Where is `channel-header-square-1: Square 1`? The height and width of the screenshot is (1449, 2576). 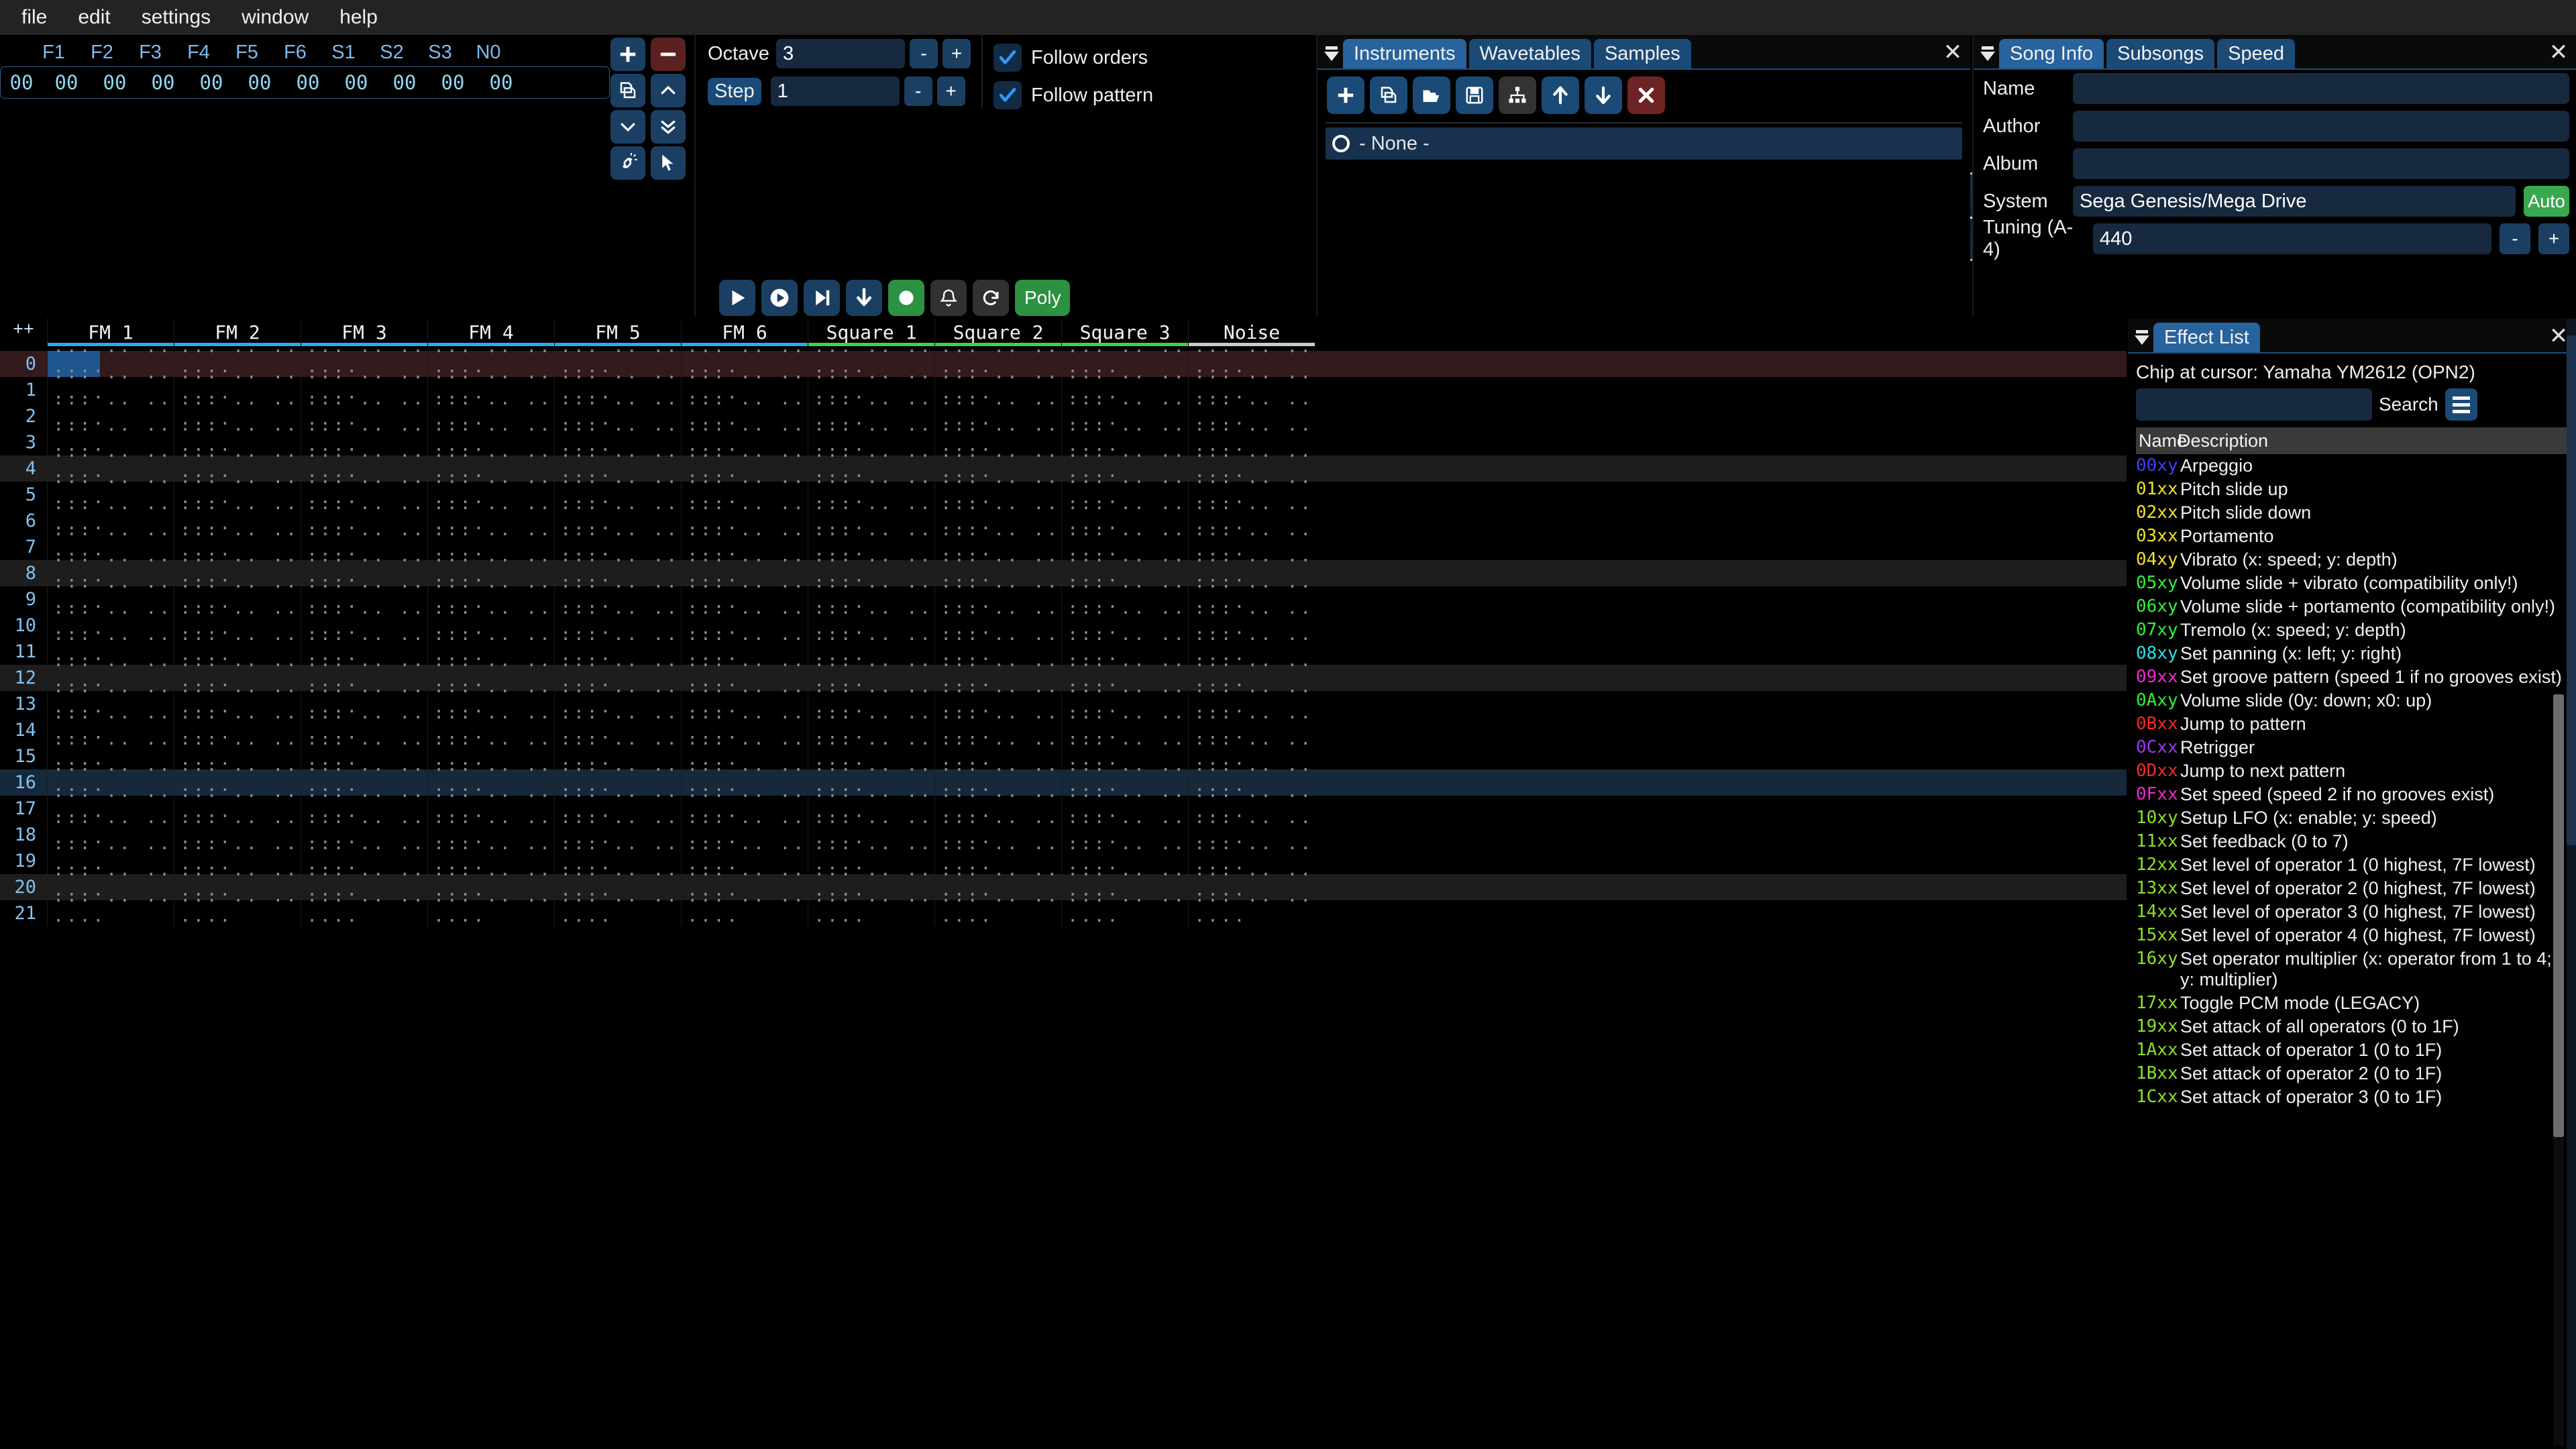
channel-header-square-1: Square 1 is located at coordinates (871, 332).